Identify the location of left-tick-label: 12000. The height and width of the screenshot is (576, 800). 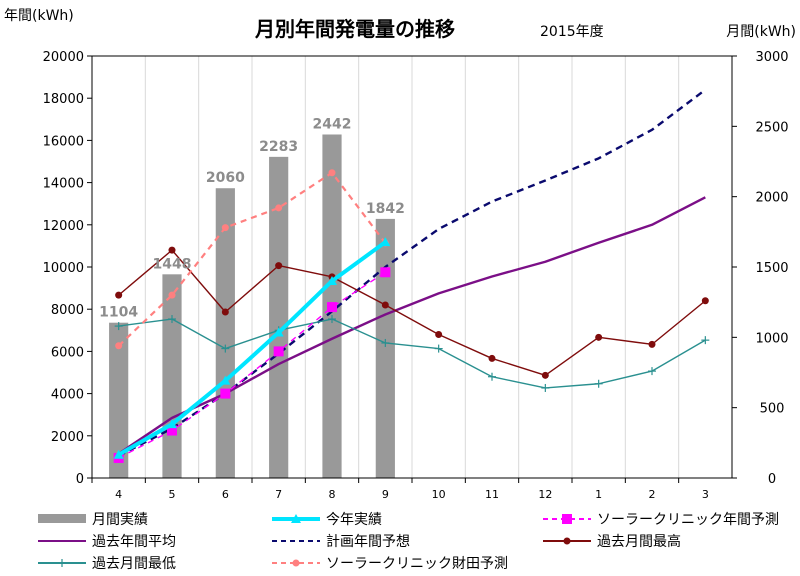
(63, 226).